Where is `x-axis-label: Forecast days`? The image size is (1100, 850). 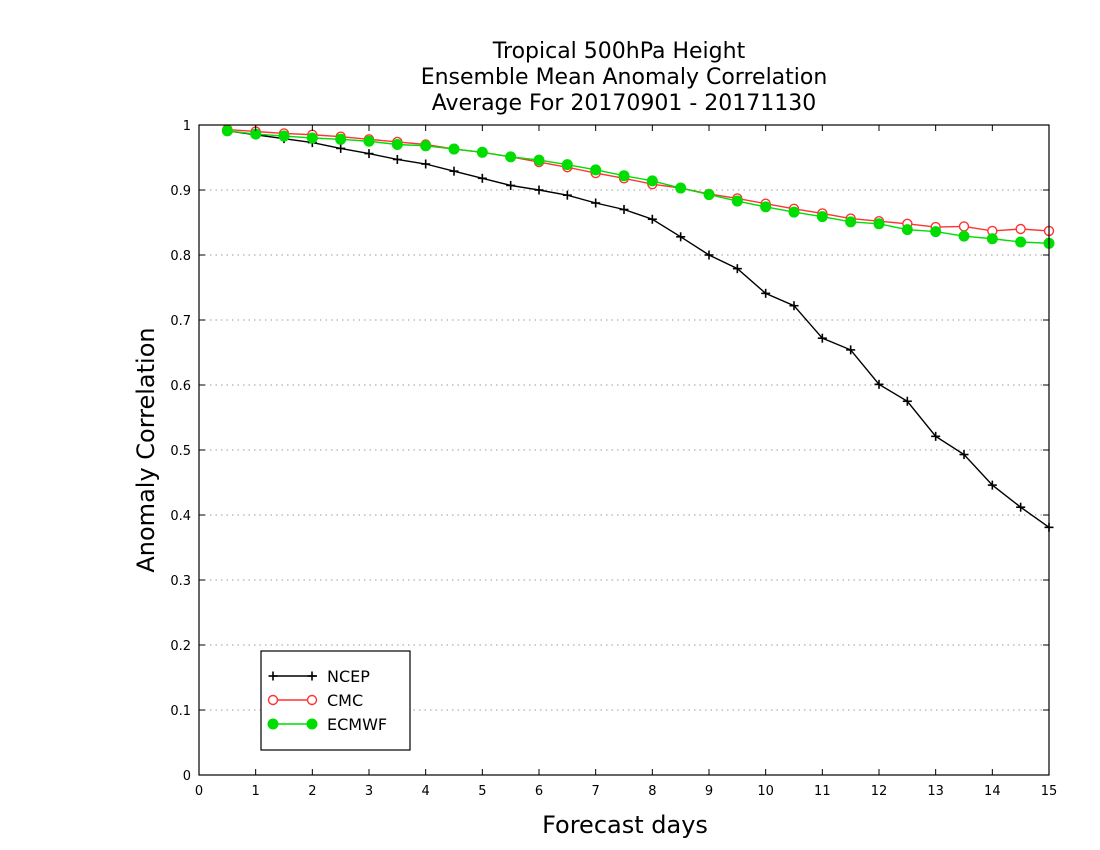
x-axis-label: Forecast days is located at coordinates (625, 825).